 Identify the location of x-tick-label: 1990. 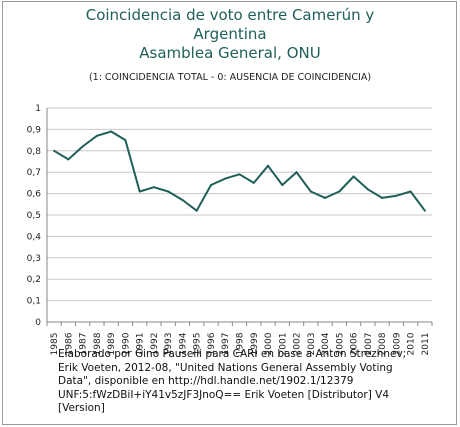
(126, 343).